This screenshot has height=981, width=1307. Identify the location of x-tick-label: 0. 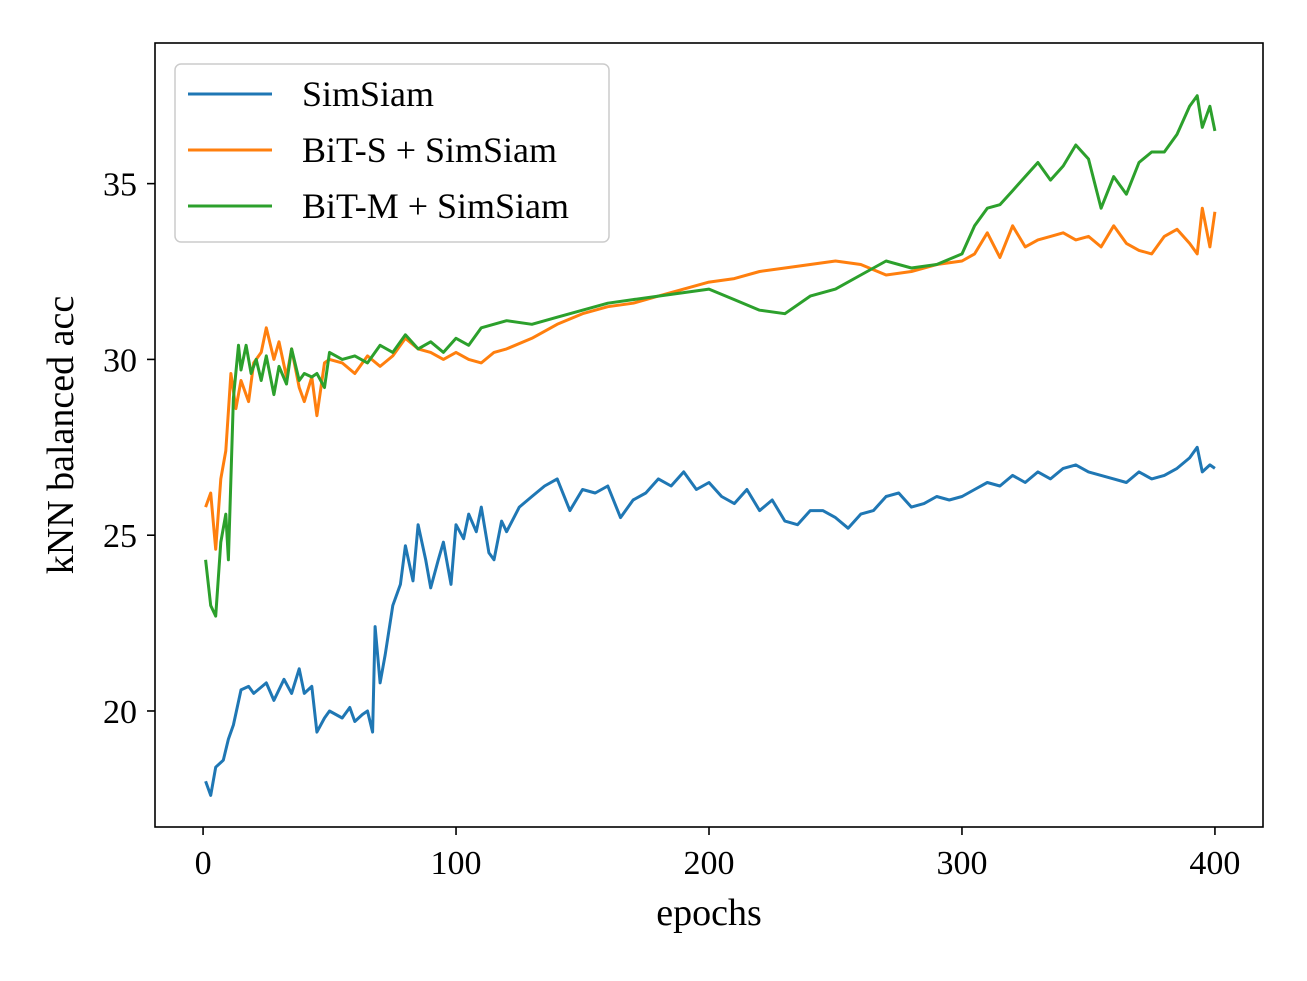
(203, 863).